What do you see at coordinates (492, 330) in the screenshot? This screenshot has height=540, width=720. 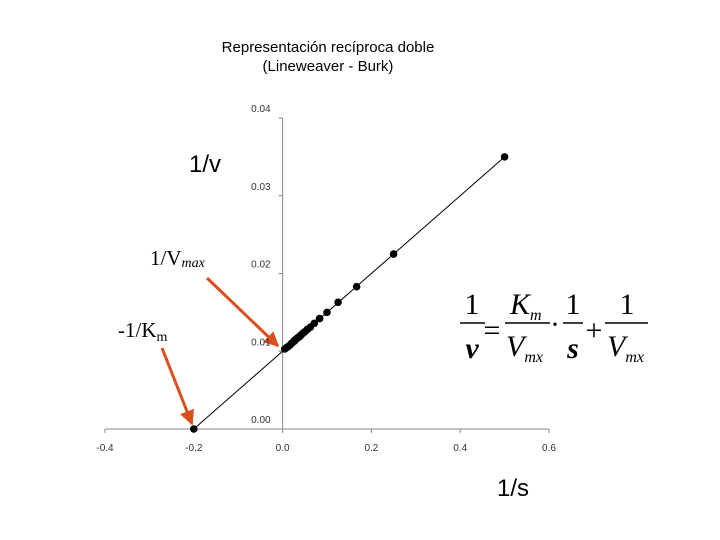 I see `eq-part: =` at bounding box center [492, 330].